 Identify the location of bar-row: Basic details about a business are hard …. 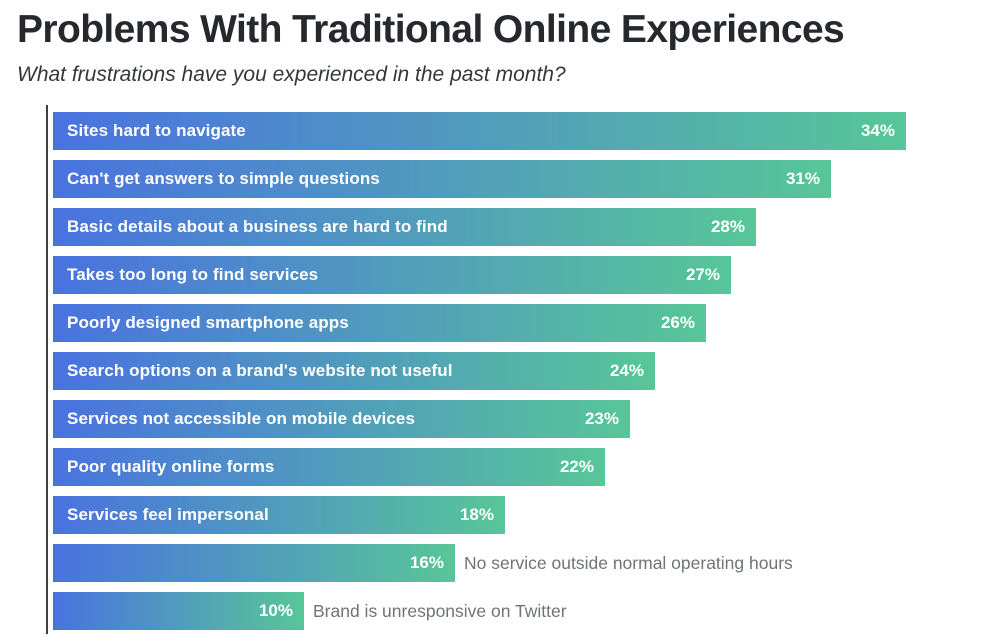
(529, 227).